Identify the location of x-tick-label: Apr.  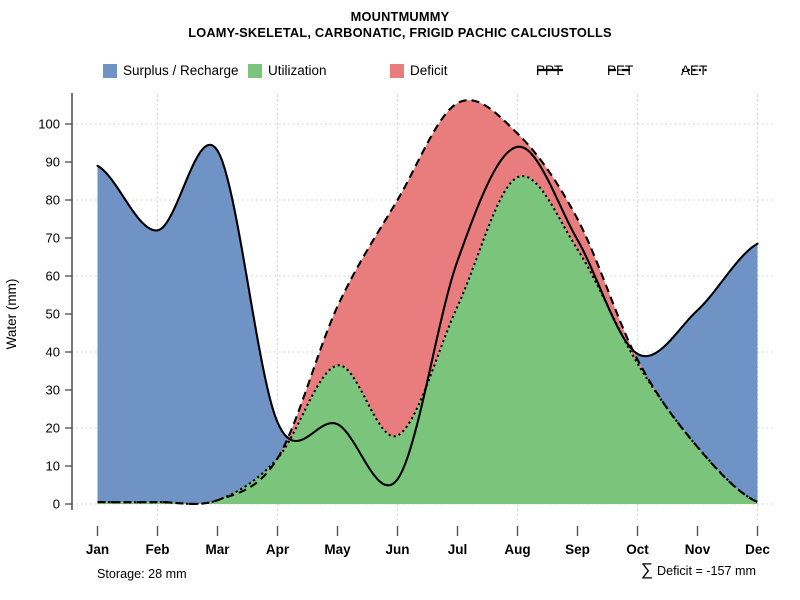
(278, 549).